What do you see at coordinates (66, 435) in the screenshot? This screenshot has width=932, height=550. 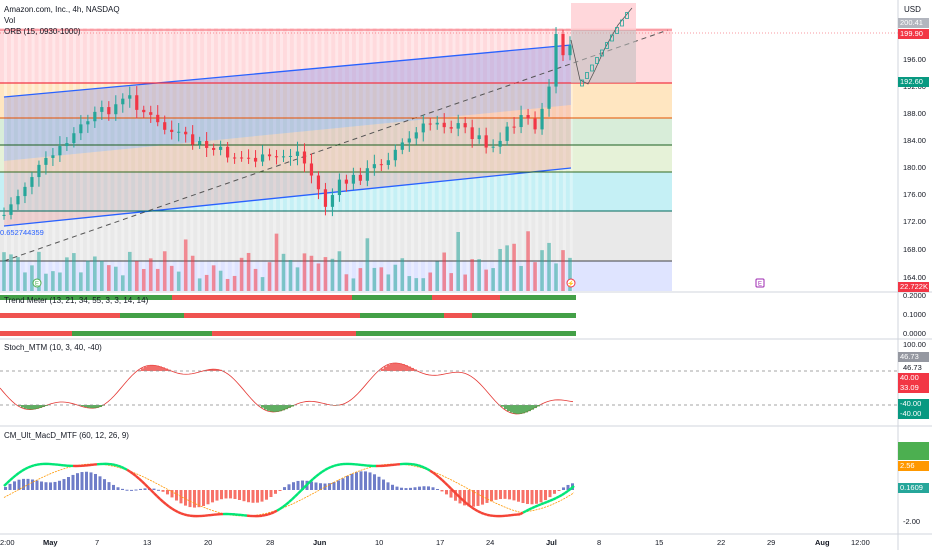 I see `macd-title: CM_Ult_MacD_MTF (60, 12, 26, 9)` at bounding box center [66, 435].